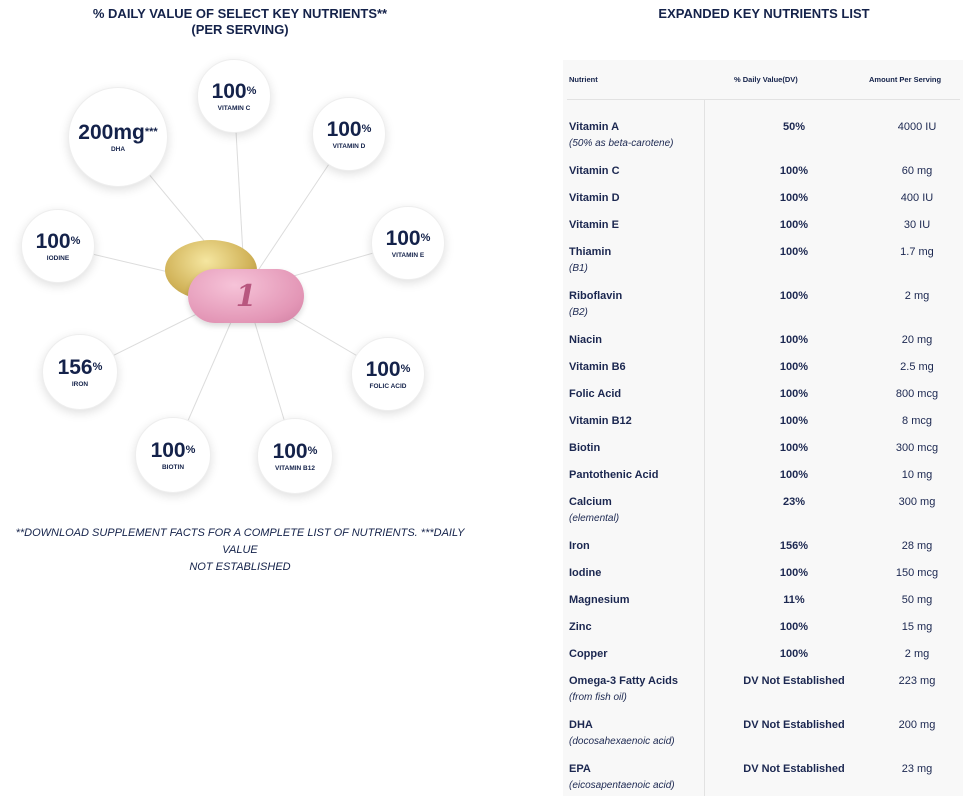  I want to click on nutrient-name: EPA, so click(580, 769).